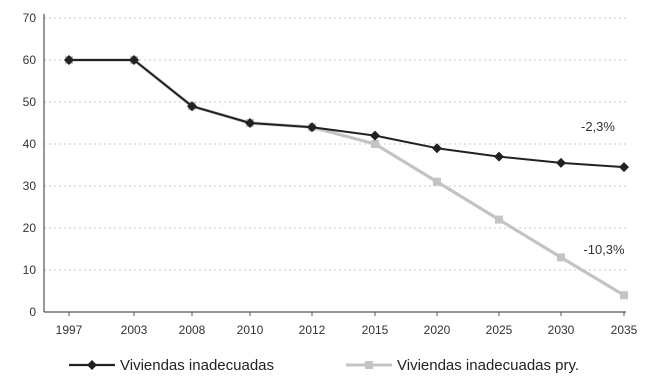  Describe the element at coordinates (30, 270) in the screenshot. I see `y-tick-label: 10` at that location.